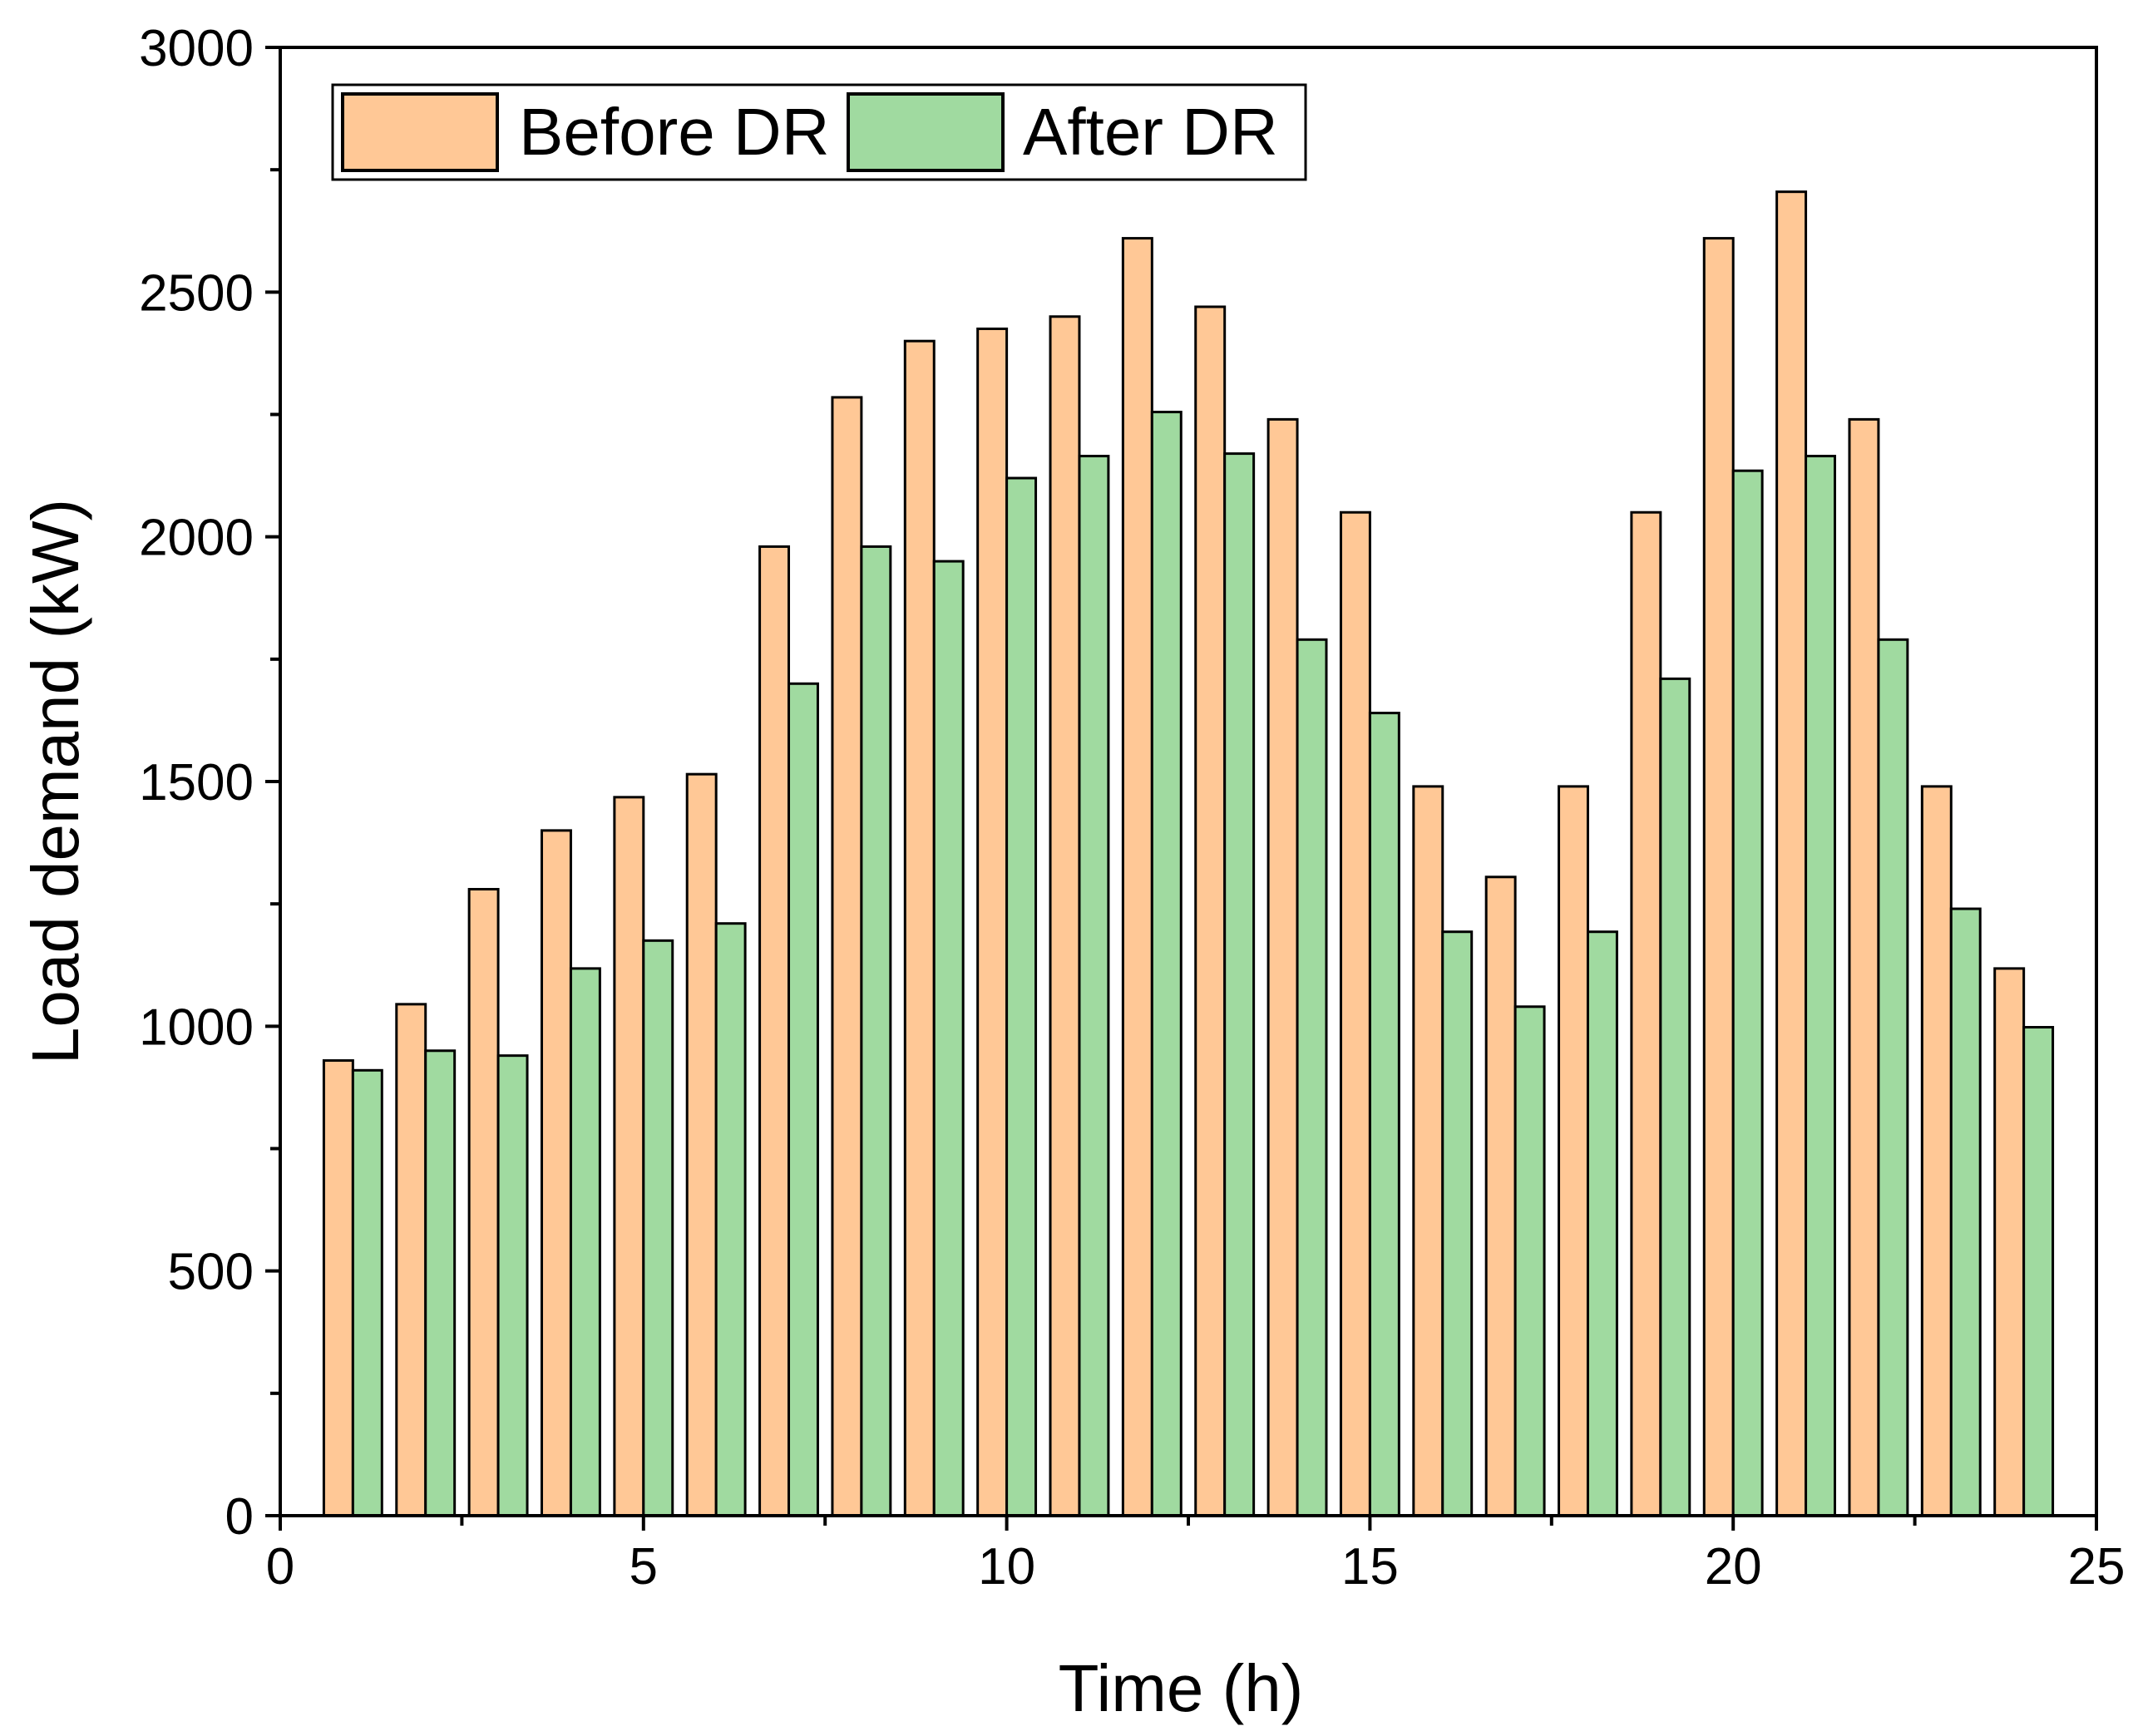 The width and height of the screenshot is (2138, 1736). I want to click on bar-after-dr-h18, so click(1602, 1223).